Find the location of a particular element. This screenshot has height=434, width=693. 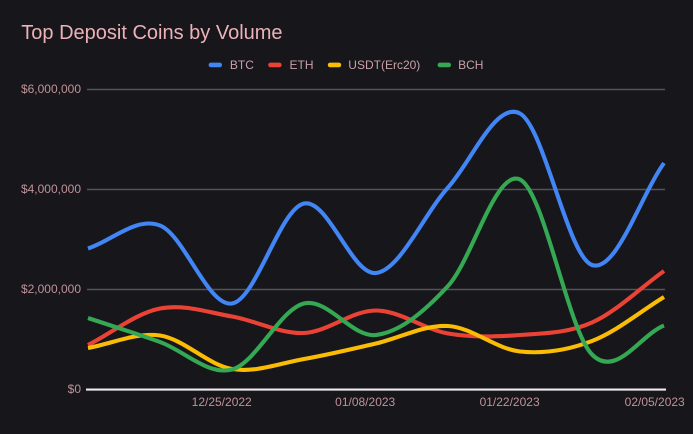

svg-text: 01/22/2023 is located at coordinates (510, 402).